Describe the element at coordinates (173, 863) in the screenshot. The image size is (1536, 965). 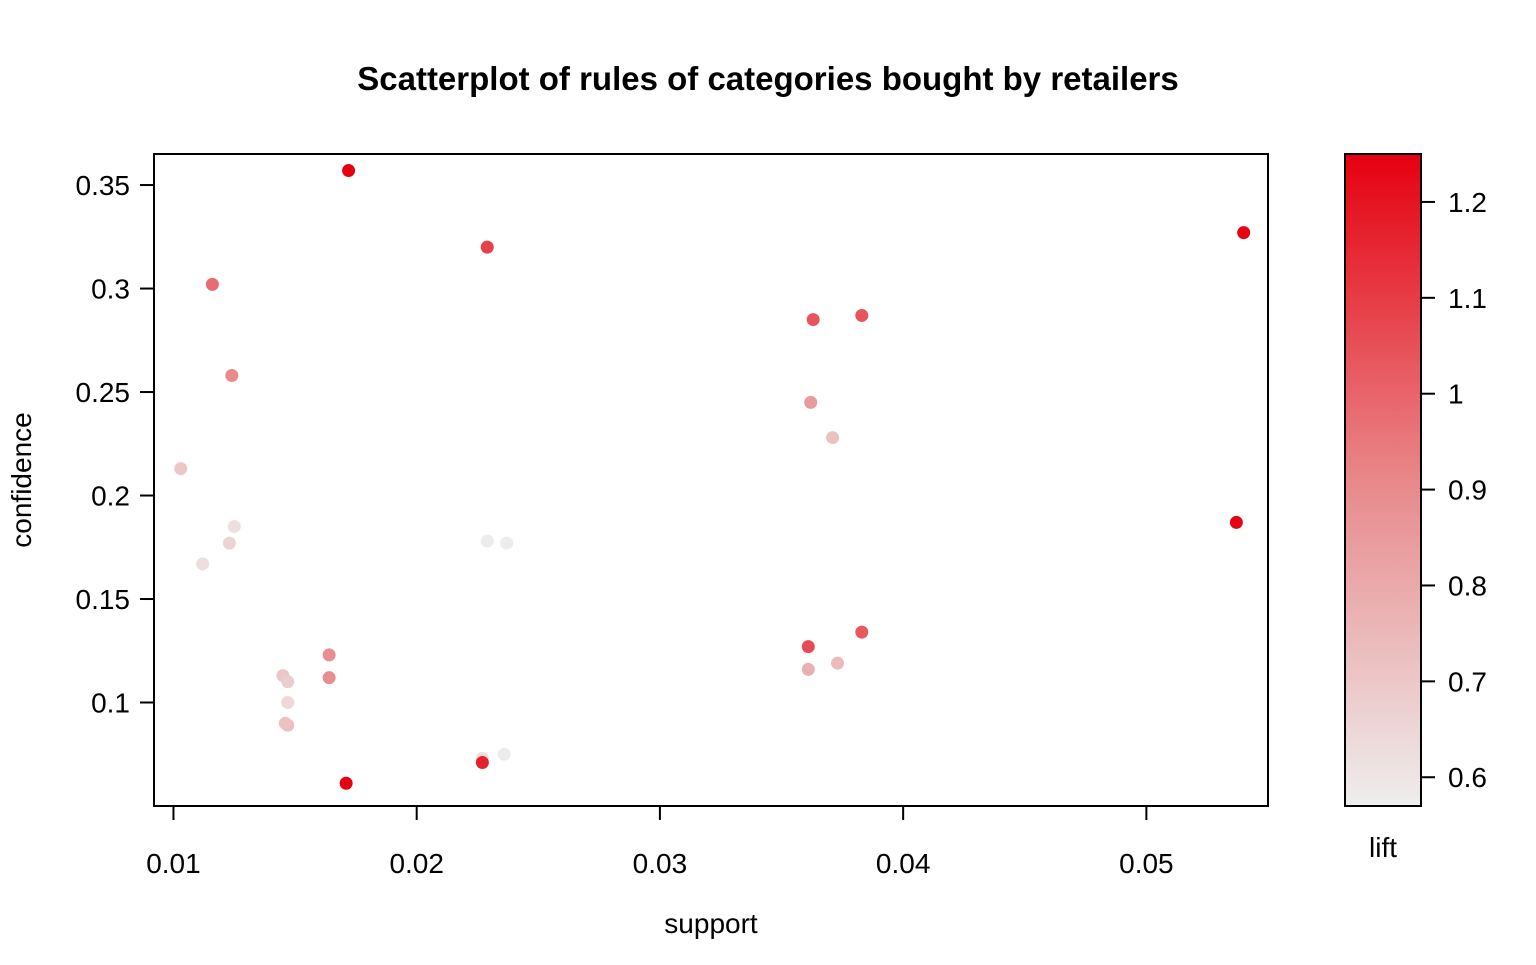
I see `x-tick-label: 0.01` at that location.